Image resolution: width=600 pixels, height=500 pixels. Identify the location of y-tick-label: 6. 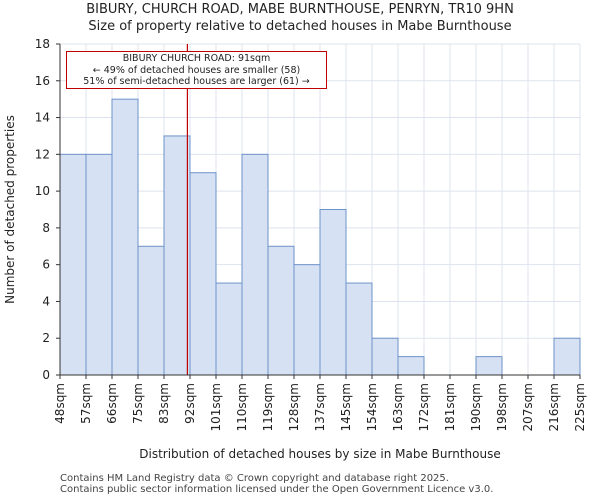
(46, 265).